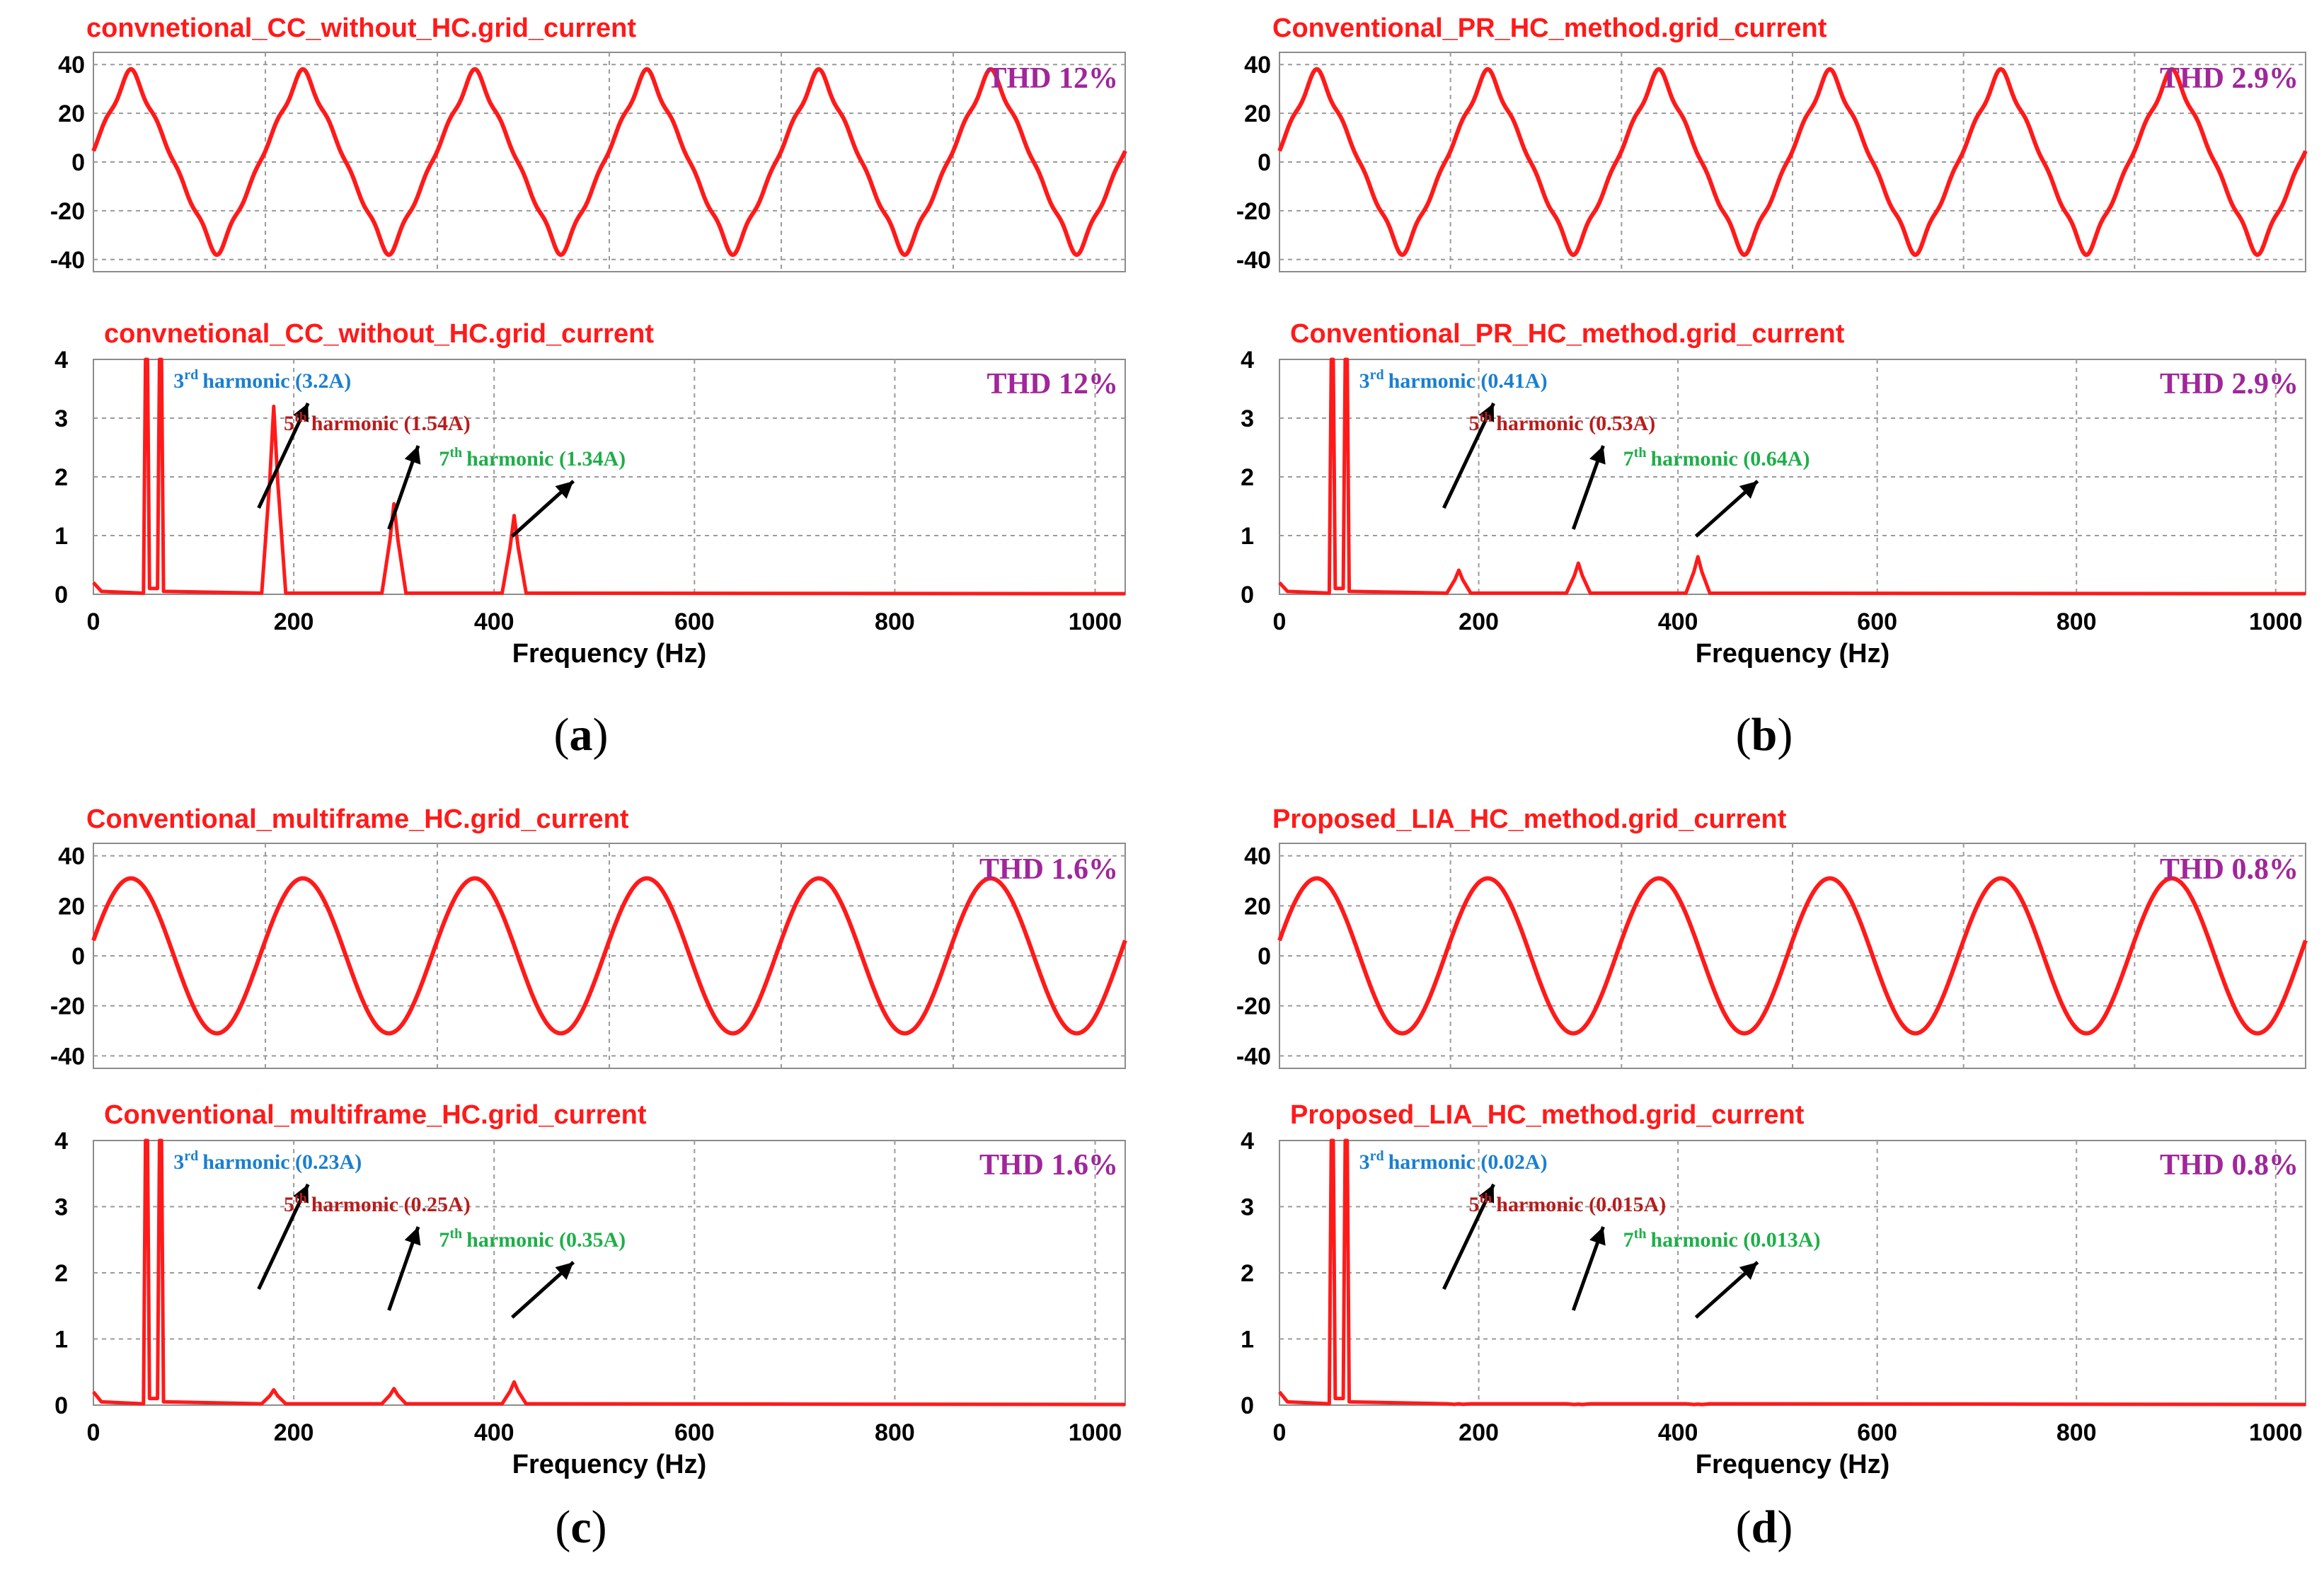  What do you see at coordinates (580, 1527) in the screenshot?
I see `panel-label: (c)` at bounding box center [580, 1527].